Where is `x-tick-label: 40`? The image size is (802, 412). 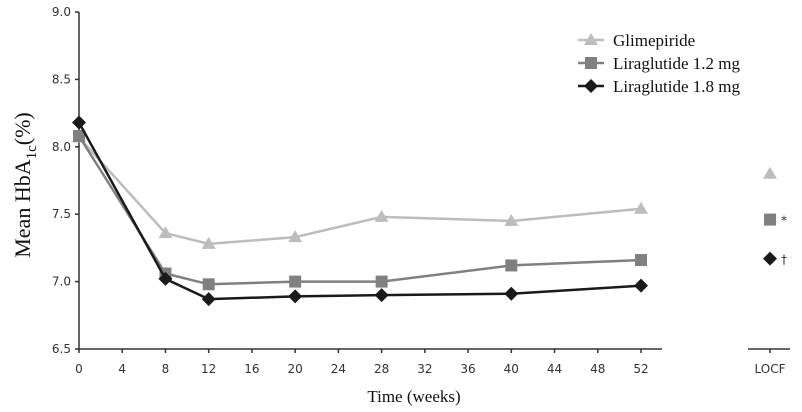 x-tick-label: 40 is located at coordinates (511, 369).